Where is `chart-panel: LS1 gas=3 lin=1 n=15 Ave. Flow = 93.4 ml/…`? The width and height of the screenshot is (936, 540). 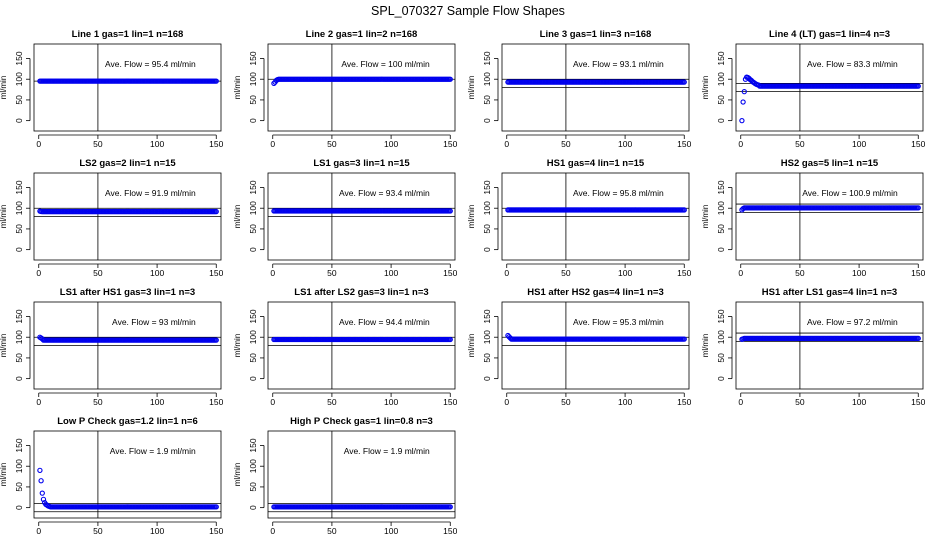 chart-panel: LS1 gas=3 lin=1 n=15 Ave. Flow = 93.4 ml/… is located at coordinates (345, 218).